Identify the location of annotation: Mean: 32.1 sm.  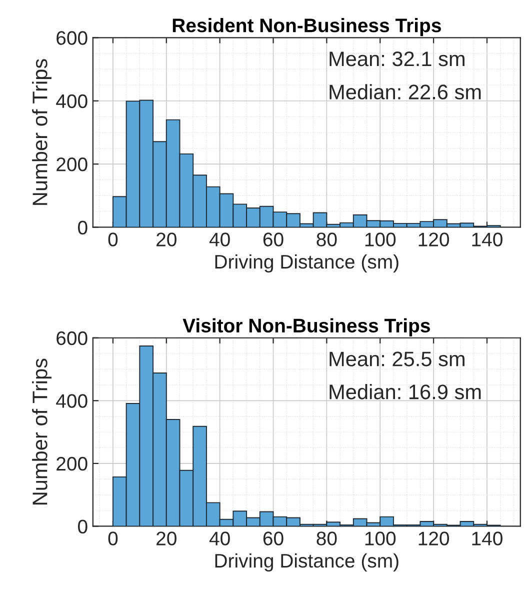
(397, 58).